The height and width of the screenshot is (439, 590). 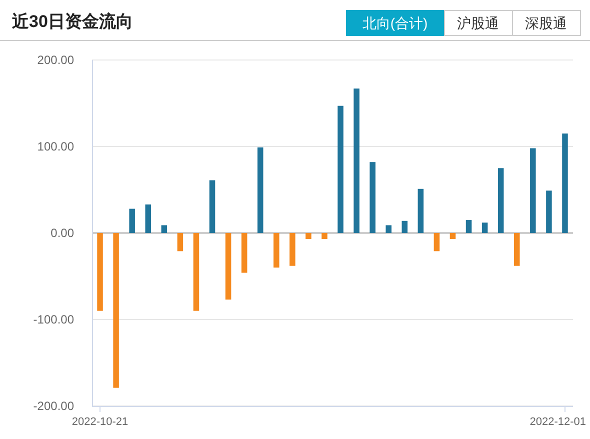 What do you see at coordinates (53, 319) in the screenshot?
I see `y-tick-label: -100.00` at bounding box center [53, 319].